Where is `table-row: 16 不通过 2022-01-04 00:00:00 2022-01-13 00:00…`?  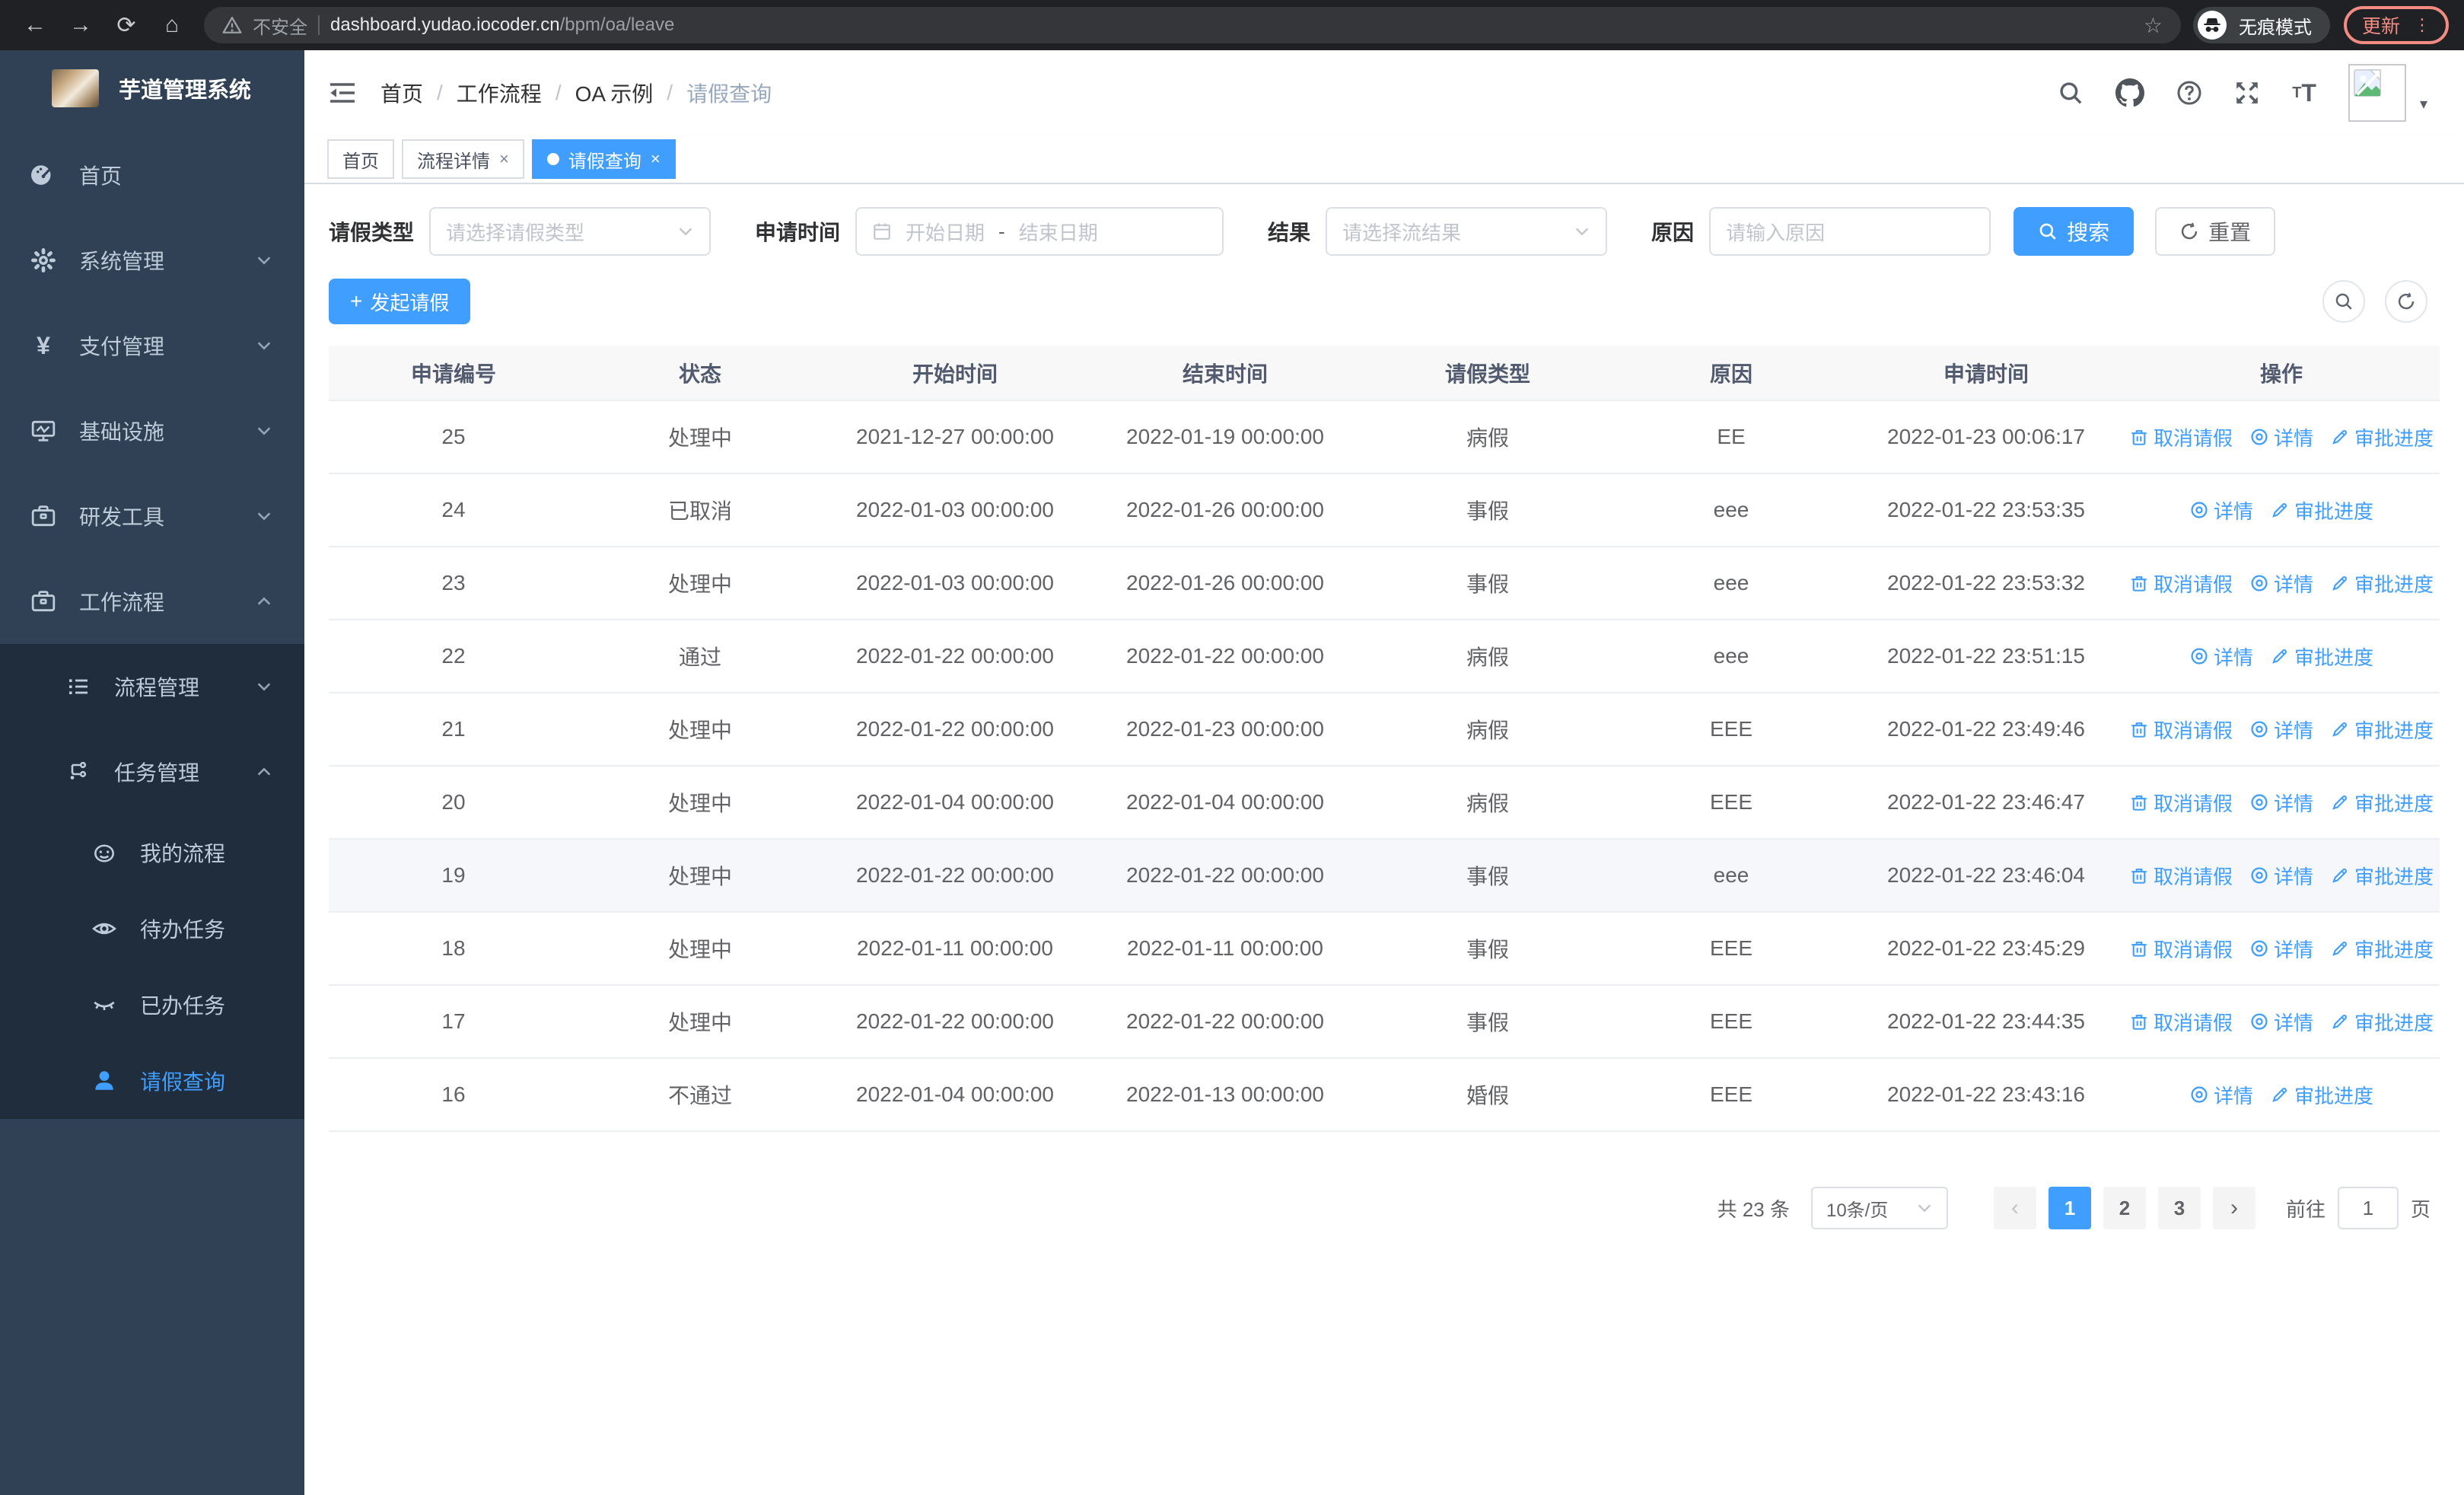 table-row: 16 不通过 2022-01-04 00:00:00 2022-01-13 00:00… is located at coordinates (1384, 1095).